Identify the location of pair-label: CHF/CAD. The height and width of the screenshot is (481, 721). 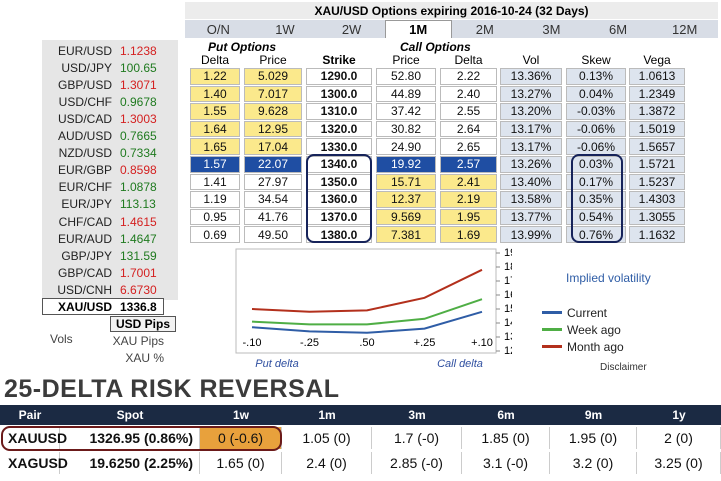
(85, 221).